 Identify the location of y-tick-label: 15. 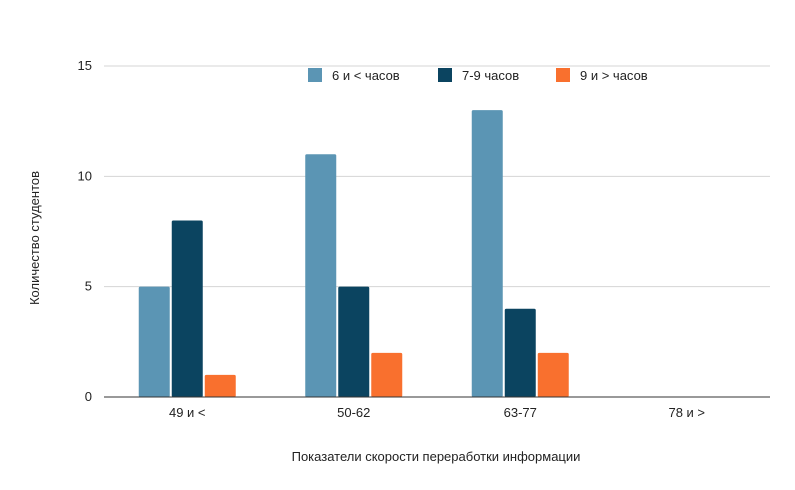
(85, 65).